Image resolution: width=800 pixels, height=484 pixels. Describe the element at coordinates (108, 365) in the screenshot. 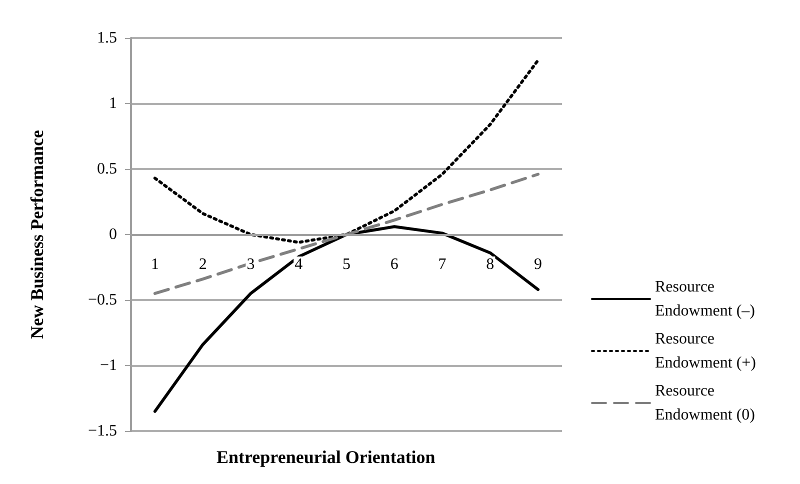

I see `y-tick-label: −1` at that location.